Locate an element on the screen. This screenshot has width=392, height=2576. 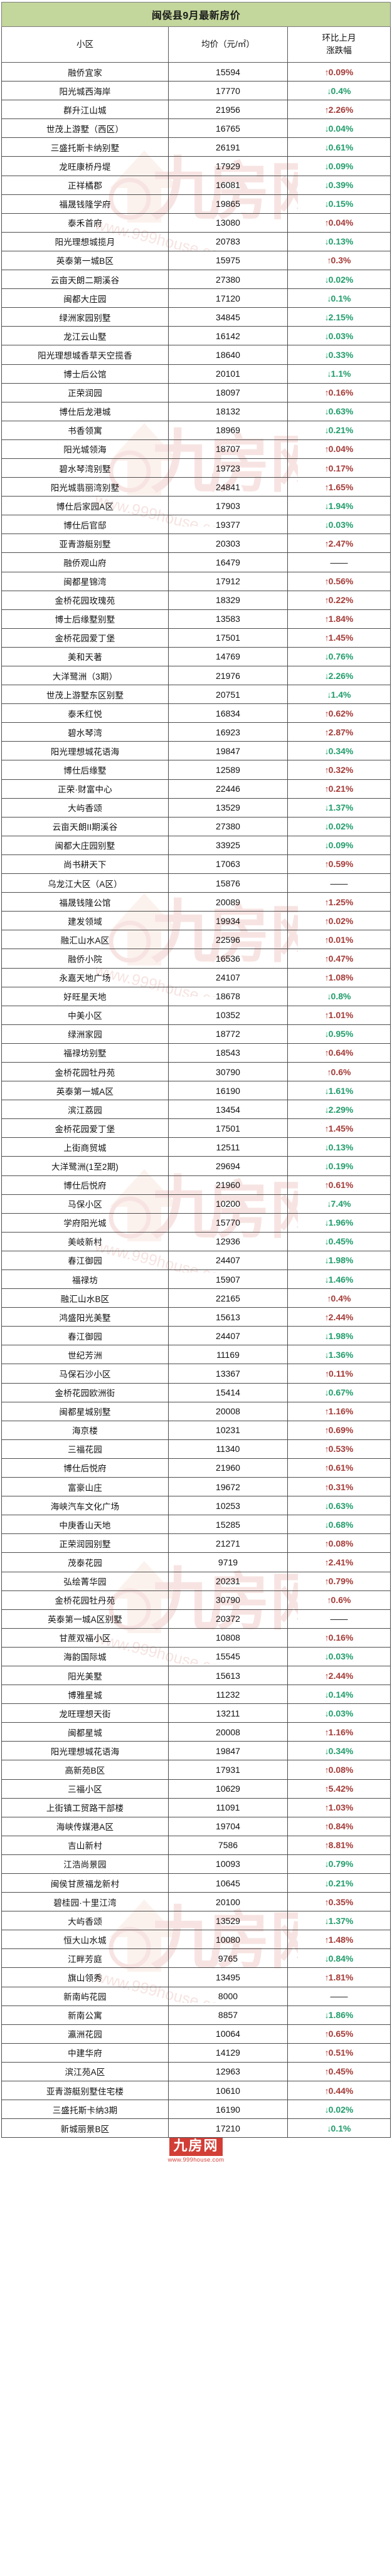
cell-community-name: 春江御园 is located at coordinates (85, 1336).